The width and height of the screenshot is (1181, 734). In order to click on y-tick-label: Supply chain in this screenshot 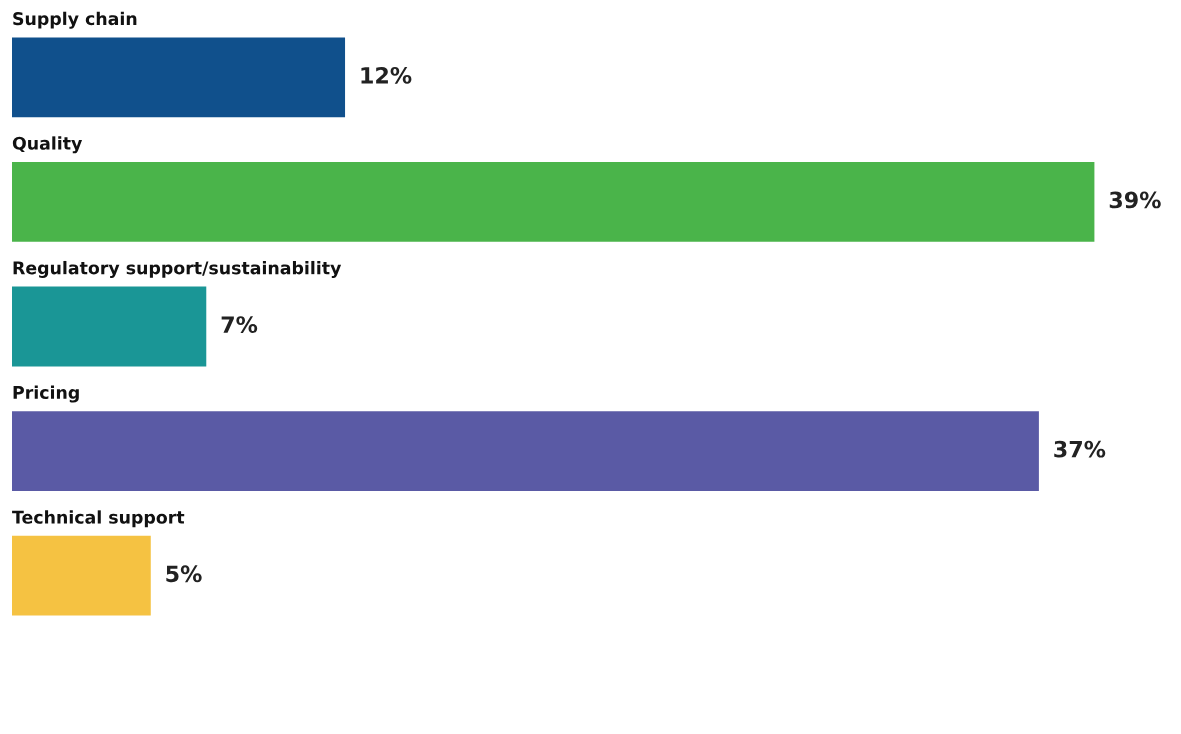, I will do `click(75, 20)`.